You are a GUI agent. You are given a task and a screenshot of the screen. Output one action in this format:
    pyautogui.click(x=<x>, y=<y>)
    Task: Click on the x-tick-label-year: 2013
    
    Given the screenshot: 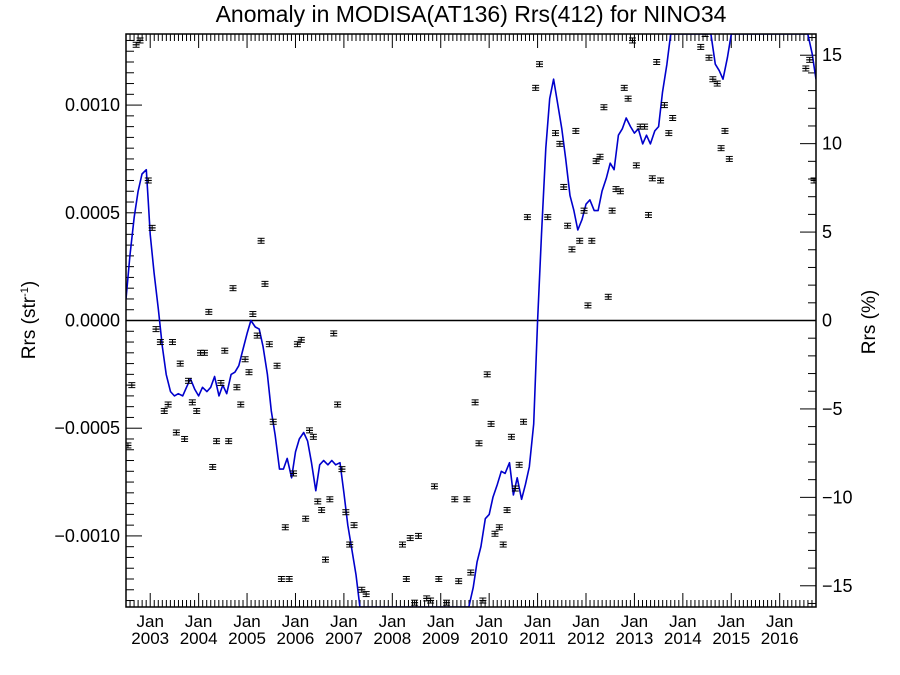 What is the action you would take?
    pyautogui.click(x=635, y=638)
    